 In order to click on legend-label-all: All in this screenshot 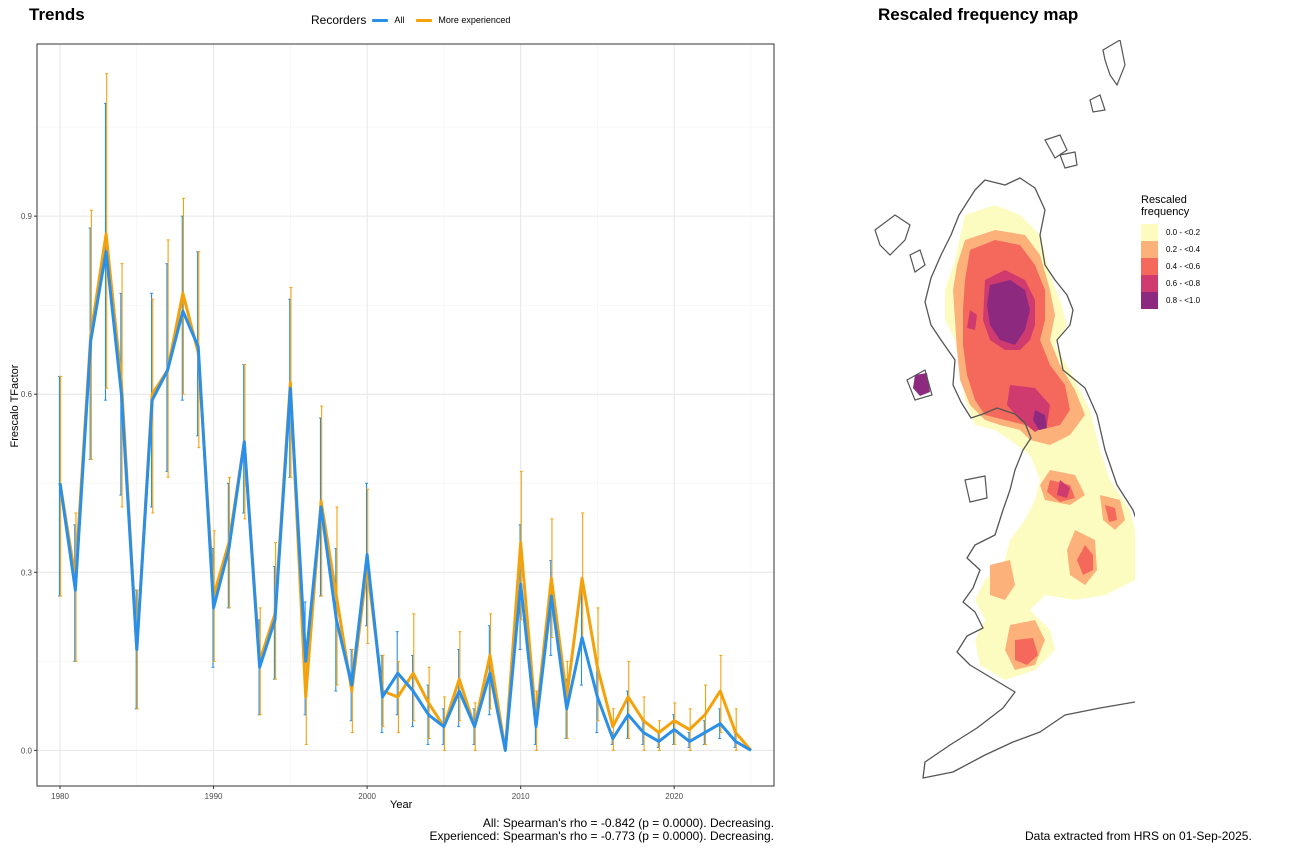, I will do `click(399, 20)`.